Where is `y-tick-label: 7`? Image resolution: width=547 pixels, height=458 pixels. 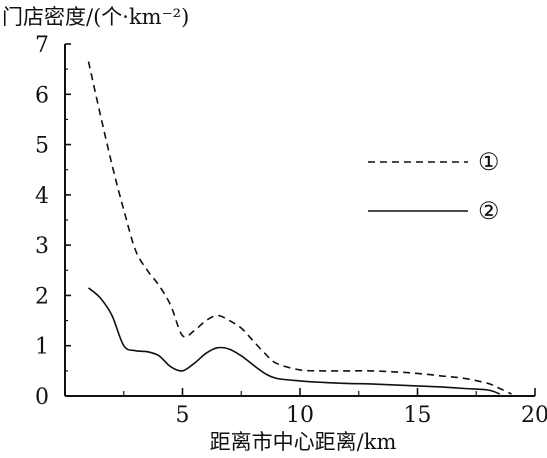
y-tick-label: 7 is located at coordinates (42, 45).